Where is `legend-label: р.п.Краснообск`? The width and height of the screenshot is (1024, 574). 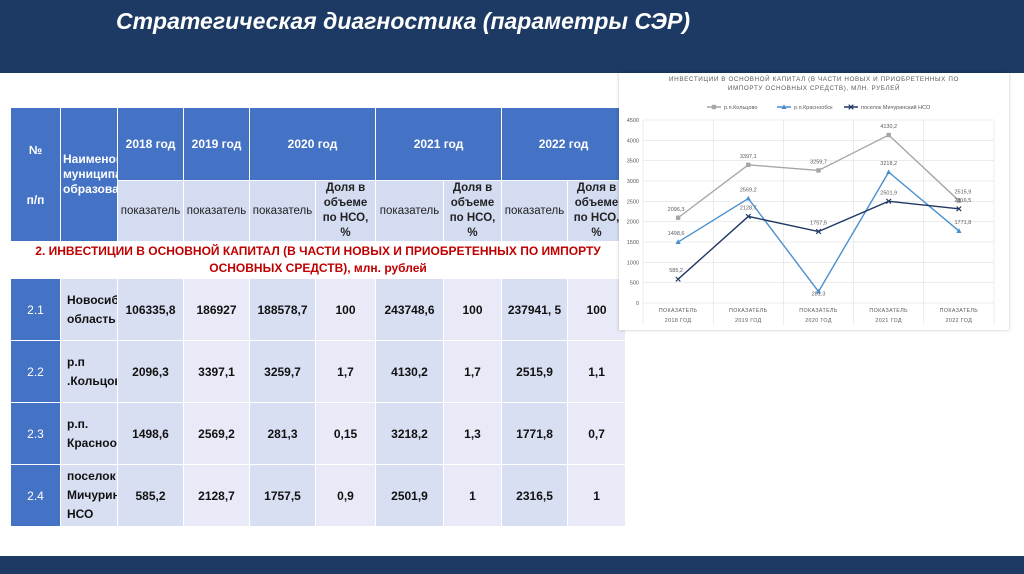
legend-label: р.п.Краснообск is located at coordinates (813, 108).